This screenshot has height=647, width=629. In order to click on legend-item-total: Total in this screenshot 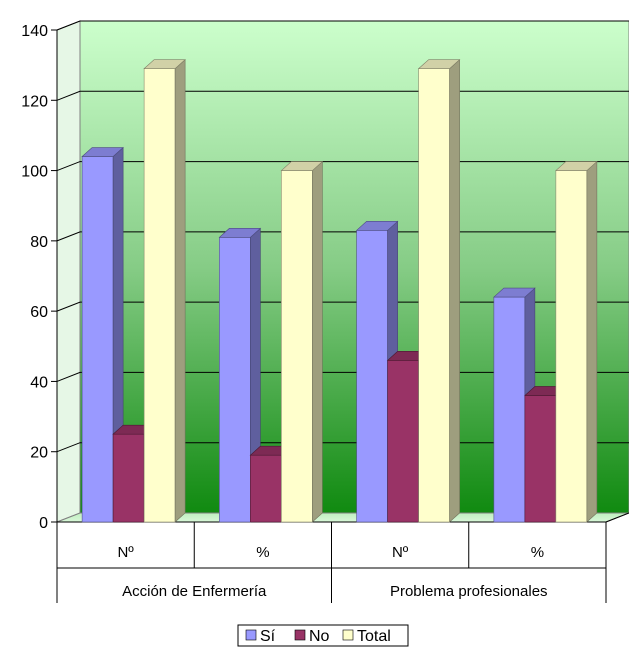, I will do `click(366, 636)`.